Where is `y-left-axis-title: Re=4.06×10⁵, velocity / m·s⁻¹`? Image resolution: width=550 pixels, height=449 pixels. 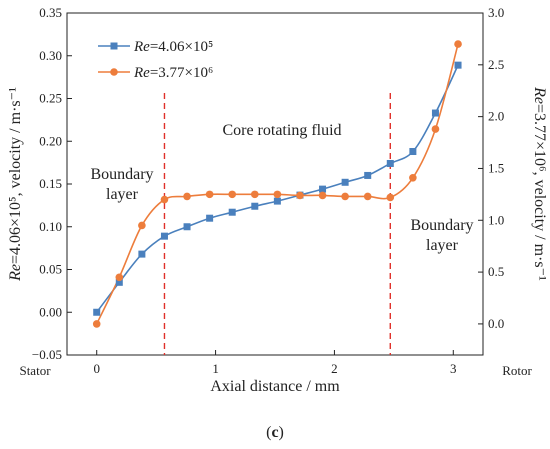
y-left-axis-title: Re=4.06×10⁵, velocity / m·s⁻¹ is located at coordinates (15, 184).